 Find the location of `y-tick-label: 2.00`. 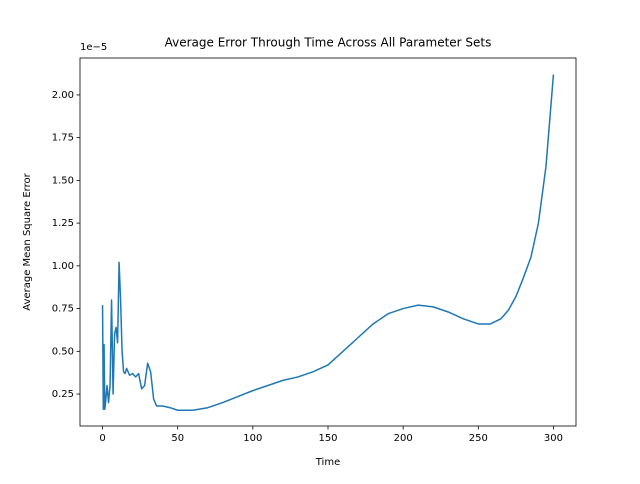

y-tick-label: 2.00 is located at coordinates (63, 95).